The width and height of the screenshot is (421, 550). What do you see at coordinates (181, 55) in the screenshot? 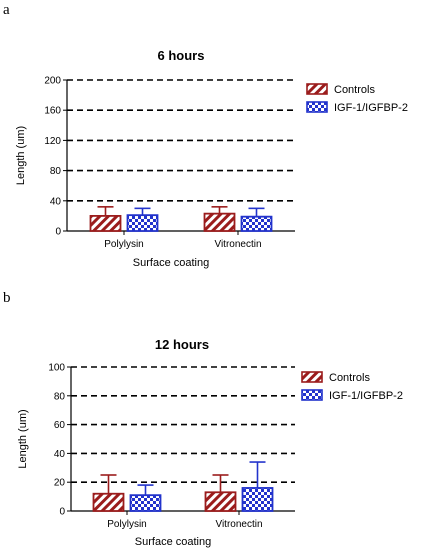
I see `chart-title: 6 hours` at bounding box center [181, 55].